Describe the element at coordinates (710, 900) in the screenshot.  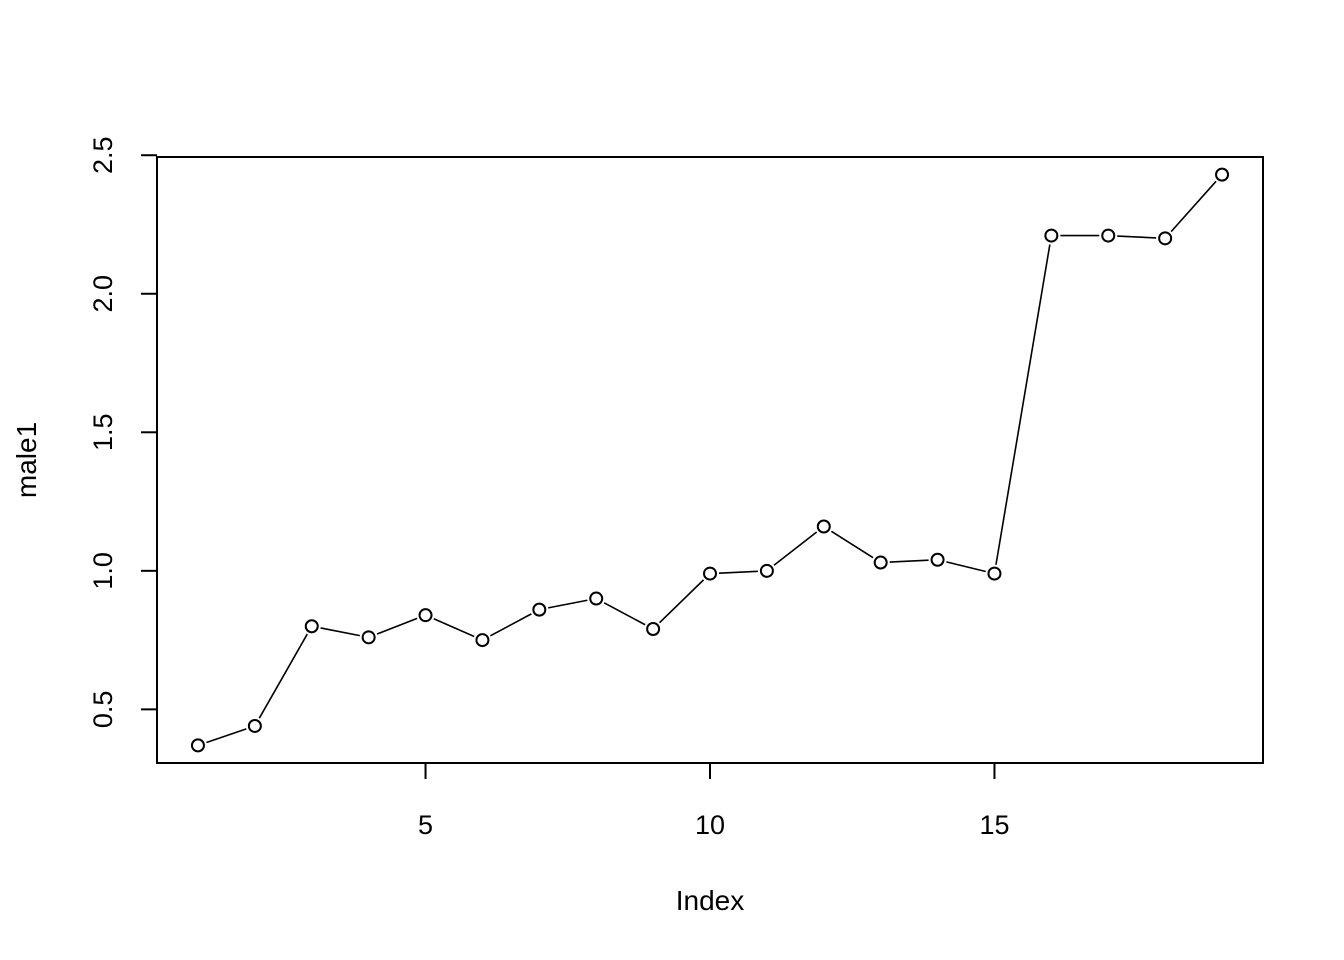
I see `x-axis-title: Index` at that location.